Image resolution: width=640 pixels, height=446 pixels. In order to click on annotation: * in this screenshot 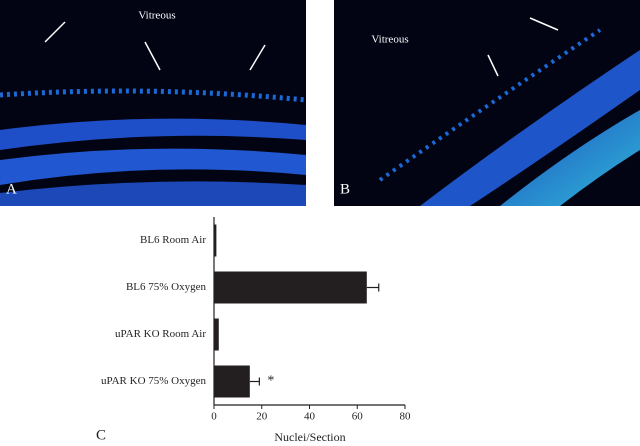, I will do `click(270, 381)`.